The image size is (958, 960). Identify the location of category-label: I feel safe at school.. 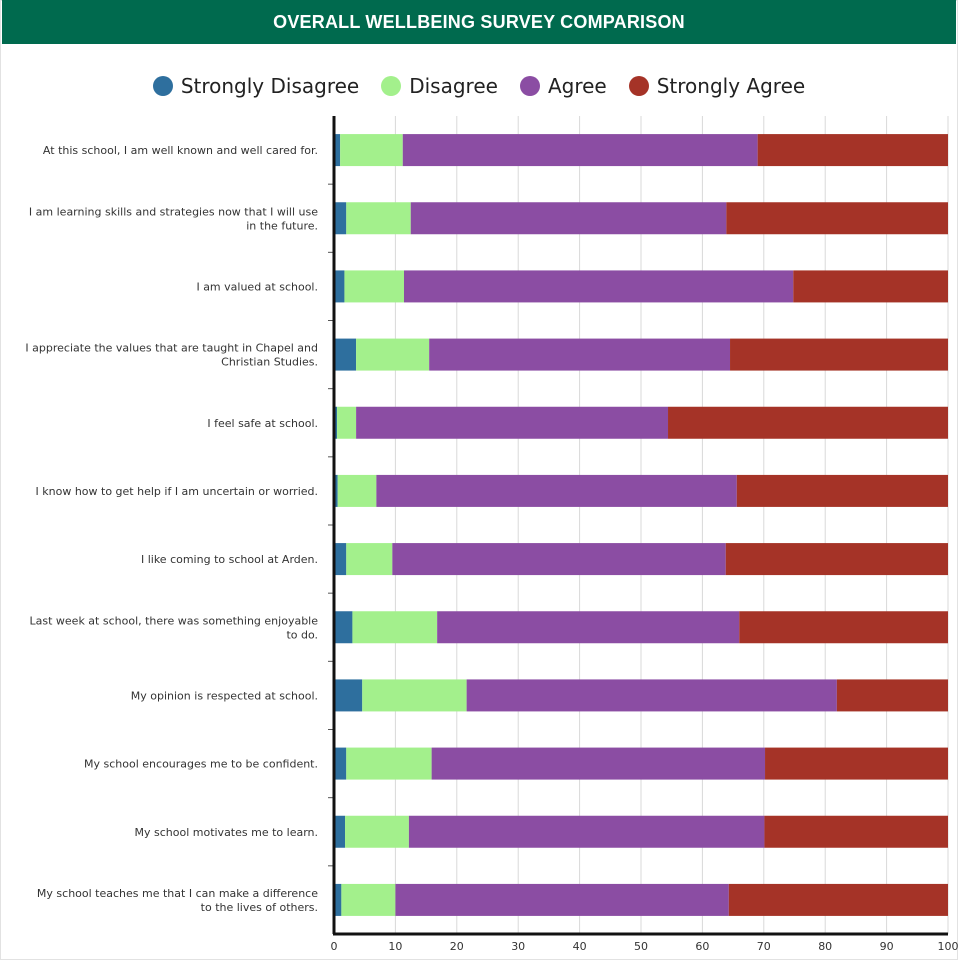
(262, 423).